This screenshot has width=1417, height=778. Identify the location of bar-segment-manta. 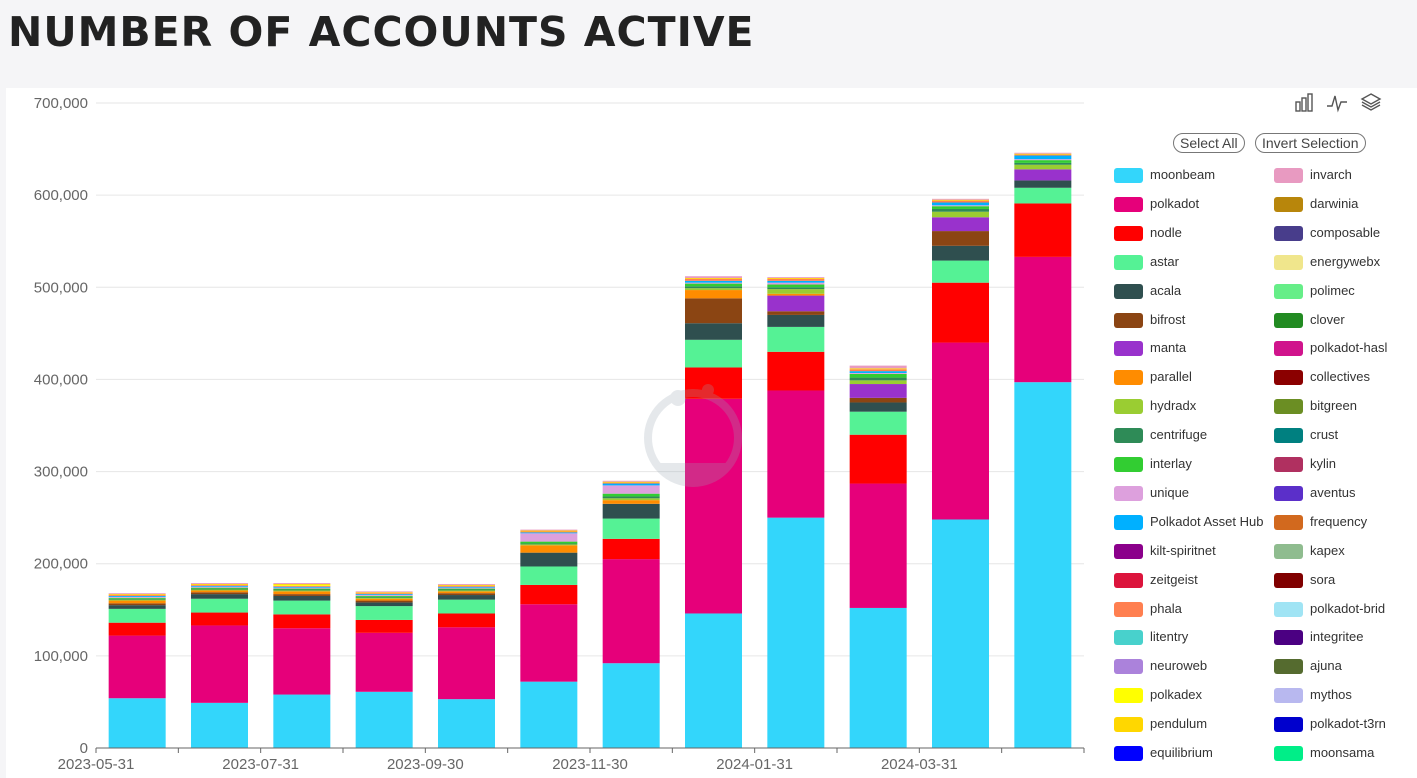
(796, 303).